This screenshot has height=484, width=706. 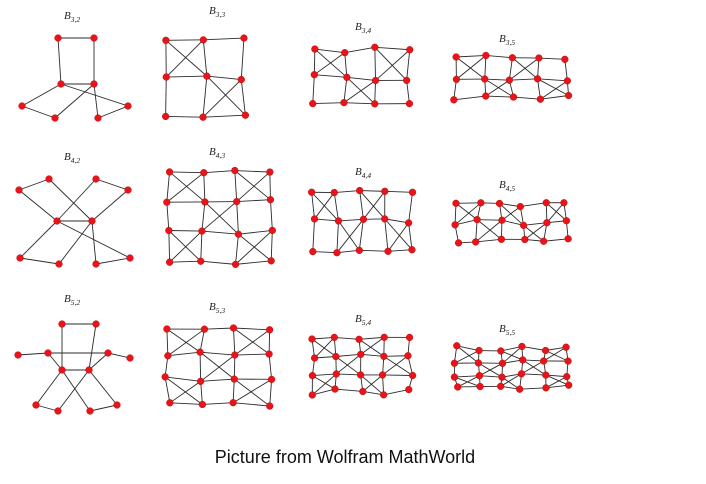 I want to click on graph-label-b-3-4: B3,4, so click(x=363, y=28).